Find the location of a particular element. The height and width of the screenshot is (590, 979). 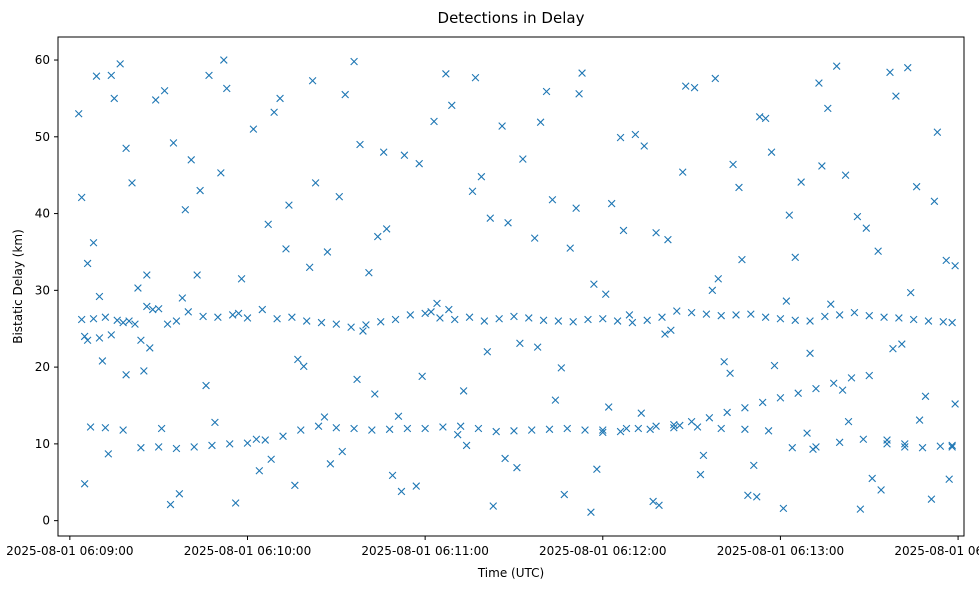

x-tick-label: 2025-08-01 06:12:00 is located at coordinates (602, 551).